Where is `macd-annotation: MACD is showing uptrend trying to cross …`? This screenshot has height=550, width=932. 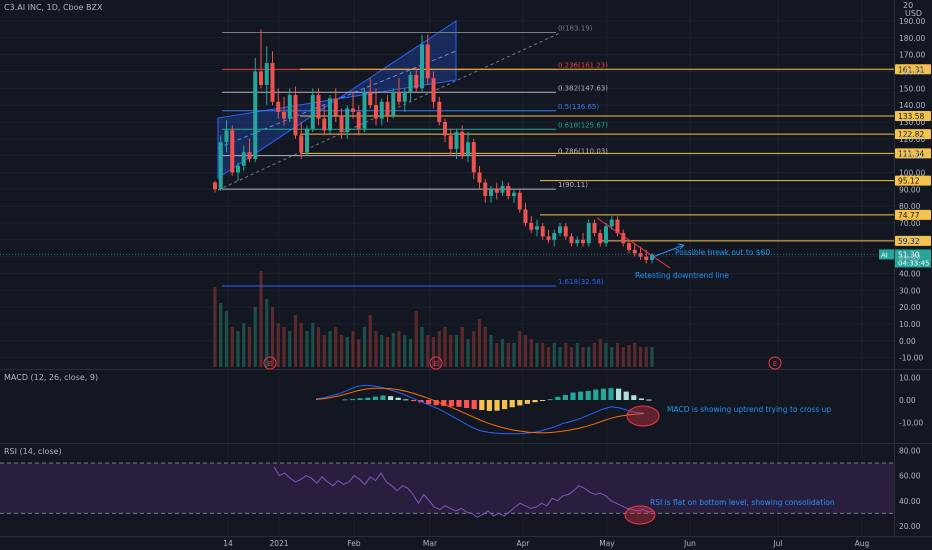
macd-annotation: MACD is showing uptrend trying to cross … is located at coordinates (749, 409).